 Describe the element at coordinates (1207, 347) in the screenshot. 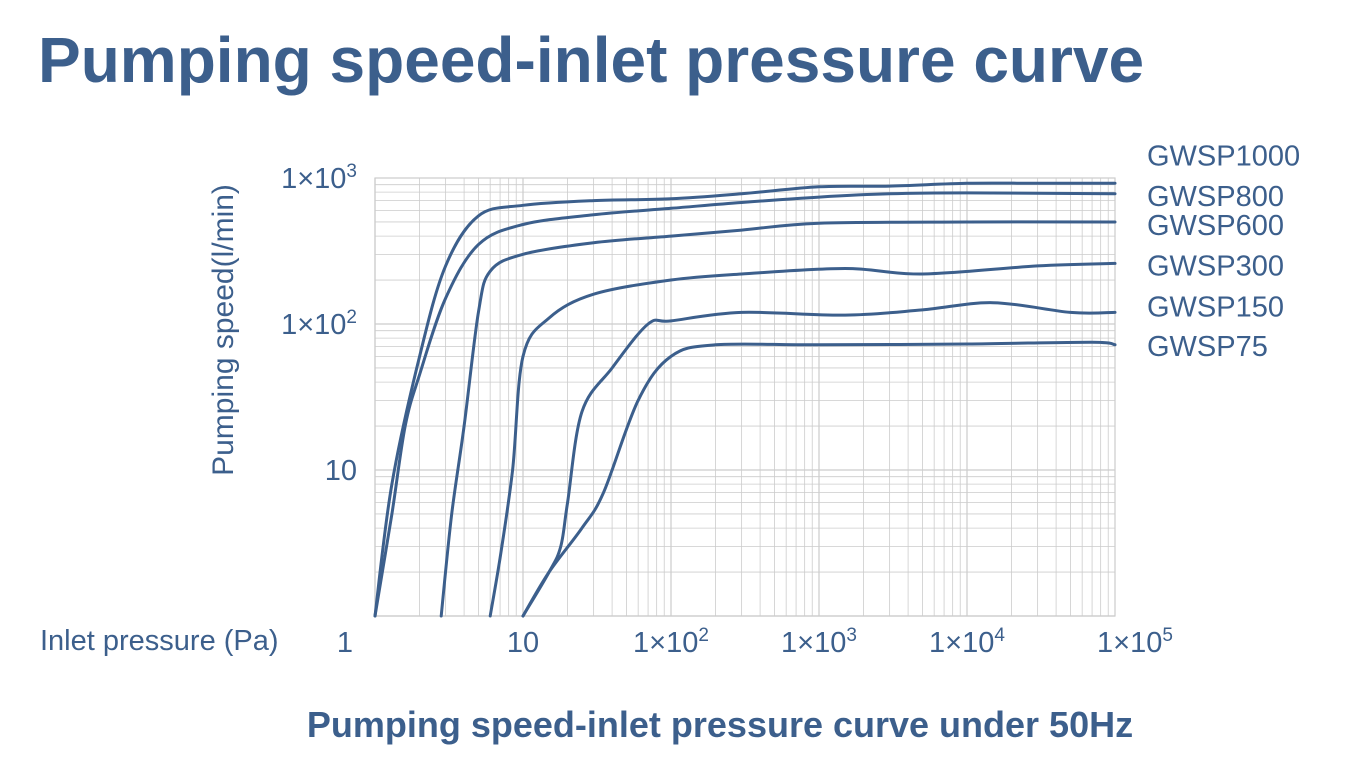

I see `legend-label-gwsp75: GWSP75` at that location.